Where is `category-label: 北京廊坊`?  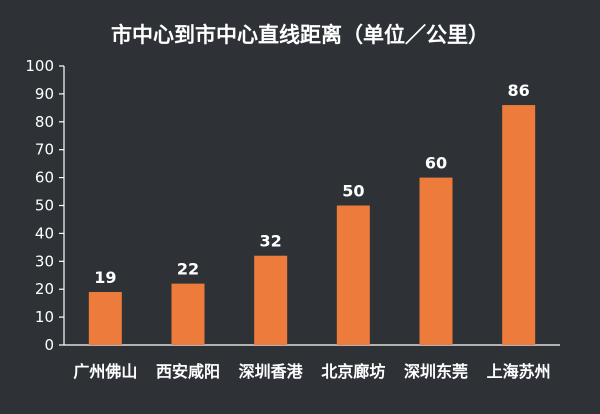
category-label: 北京廊坊 is located at coordinates (353, 371).